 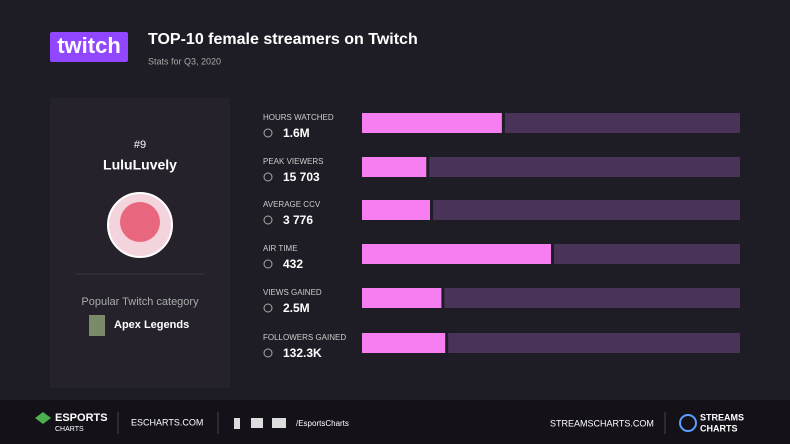 What do you see at coordinates (140, 165) in the screenshot?
I see `streamer-name: LuluLuvely` at bounding box center [140, 165].